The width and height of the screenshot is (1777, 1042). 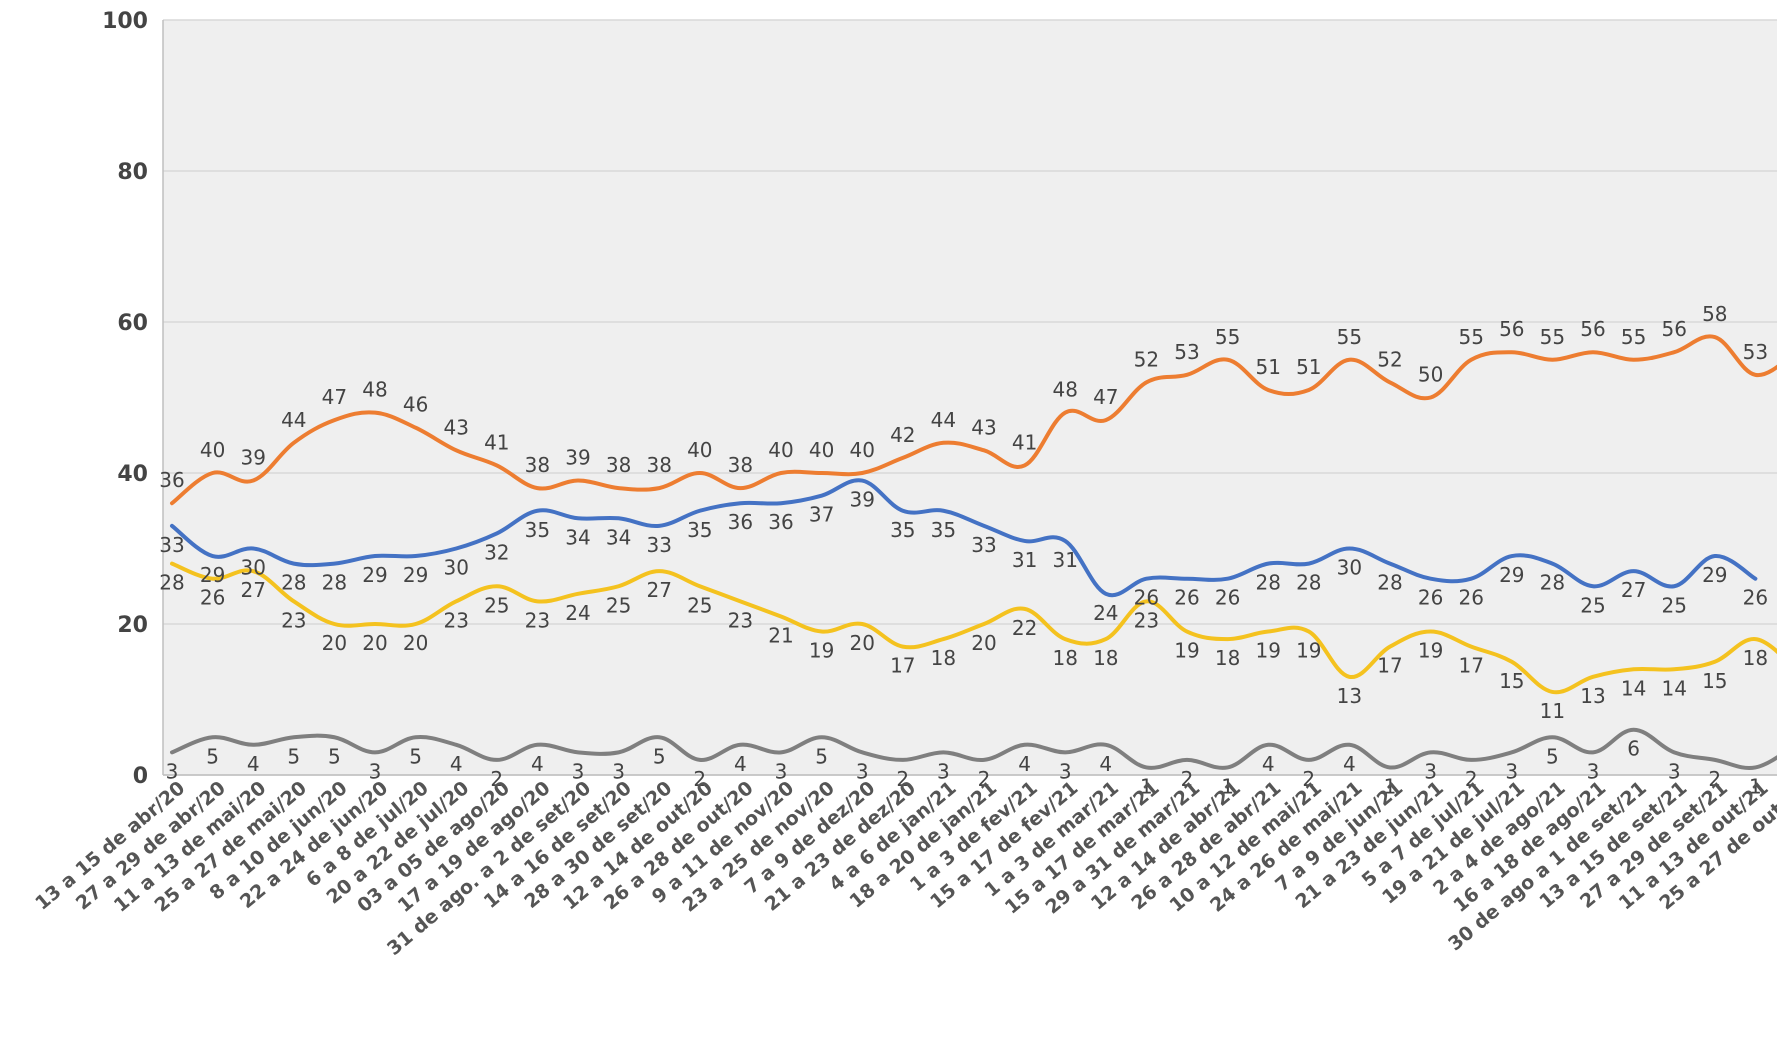 What do you see at coordinates (1633, 590) in the screenshot?
I see `data-label: 27` at bounding box center [1633, 590].